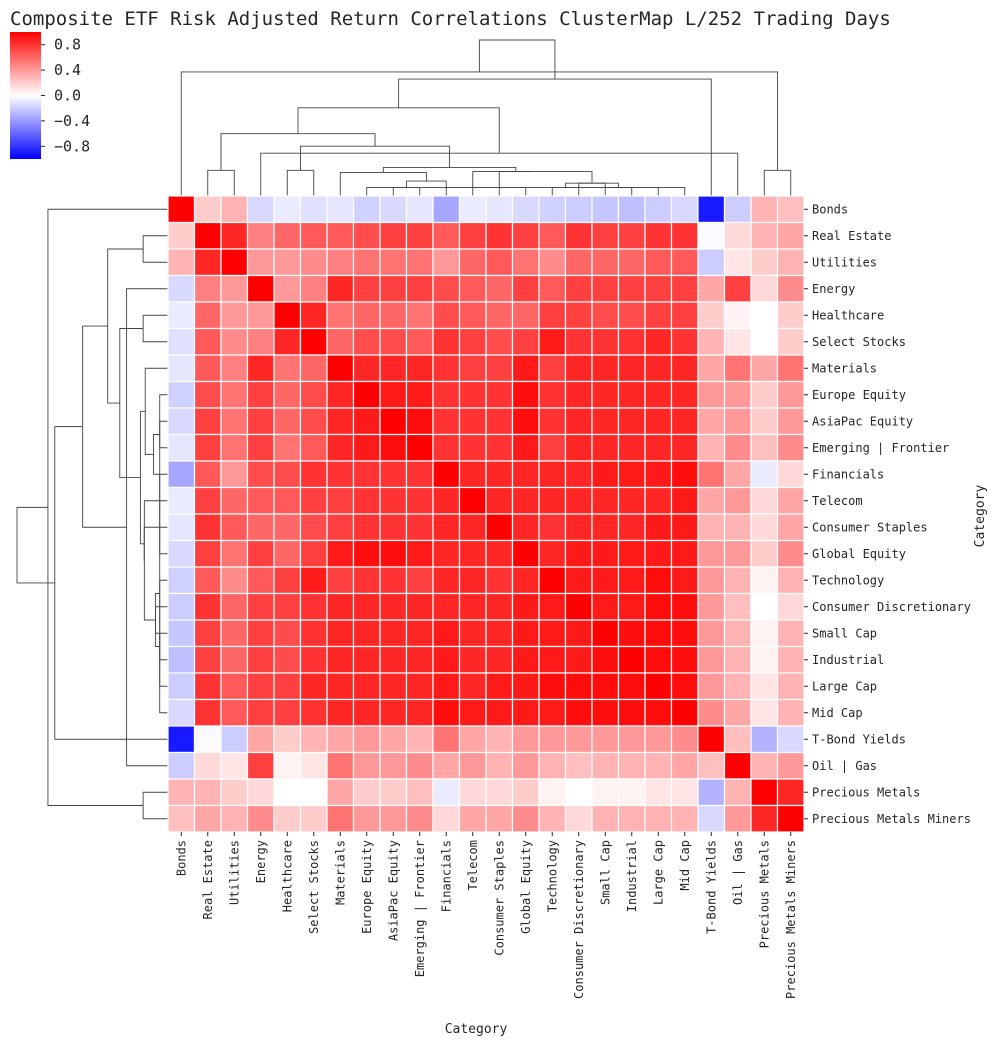 The height and width of the screenshot is (1045, 997). What do you see at coordinates (711, 887) in the screenshot?
I see `column-tick-label: T-Bond Yields` at bounding box center [711, 887].